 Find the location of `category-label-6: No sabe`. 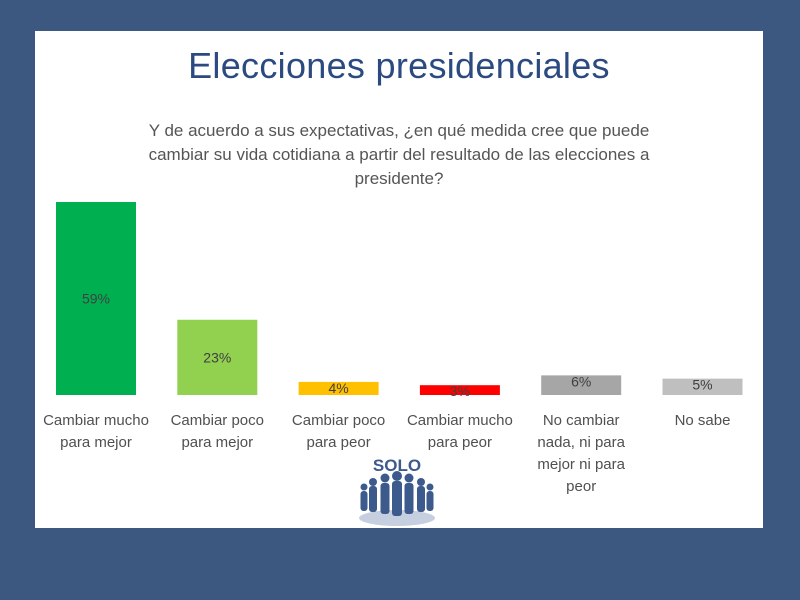

category-label-6: No sabe is located at coordinates (703, 420).